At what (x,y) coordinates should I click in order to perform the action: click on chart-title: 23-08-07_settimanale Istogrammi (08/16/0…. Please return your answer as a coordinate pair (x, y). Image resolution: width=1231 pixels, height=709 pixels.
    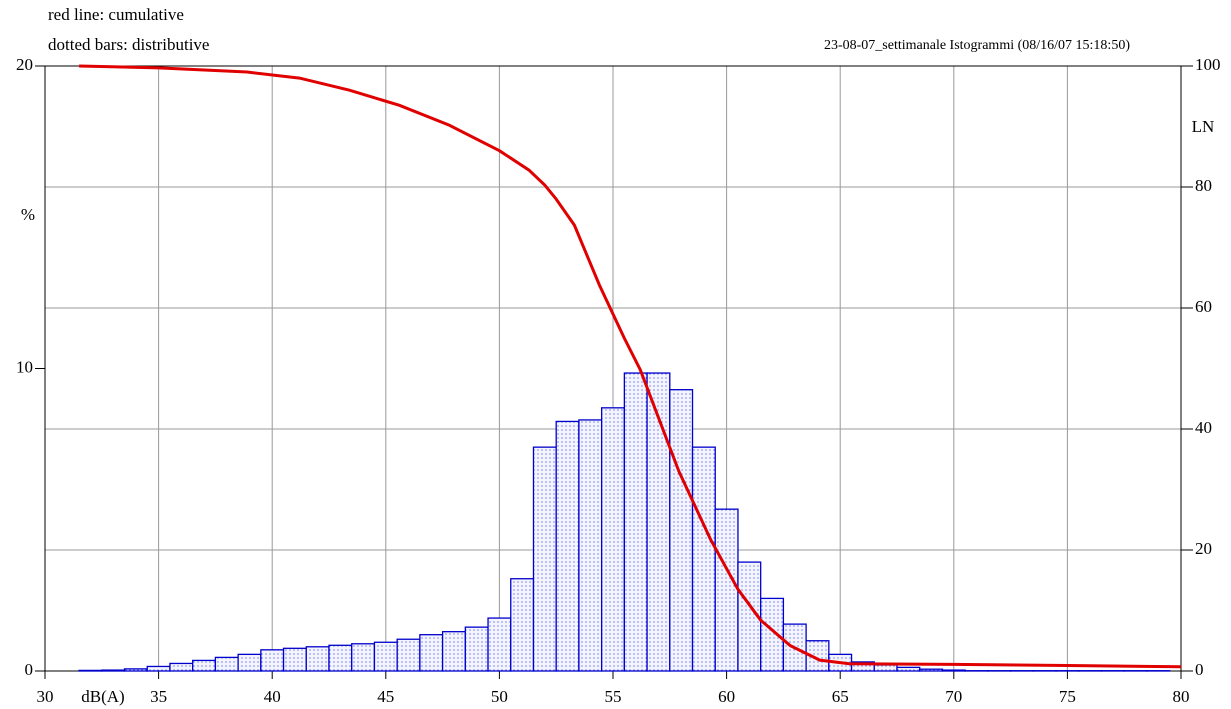
    Looking at the image, I should click on (977, 45).